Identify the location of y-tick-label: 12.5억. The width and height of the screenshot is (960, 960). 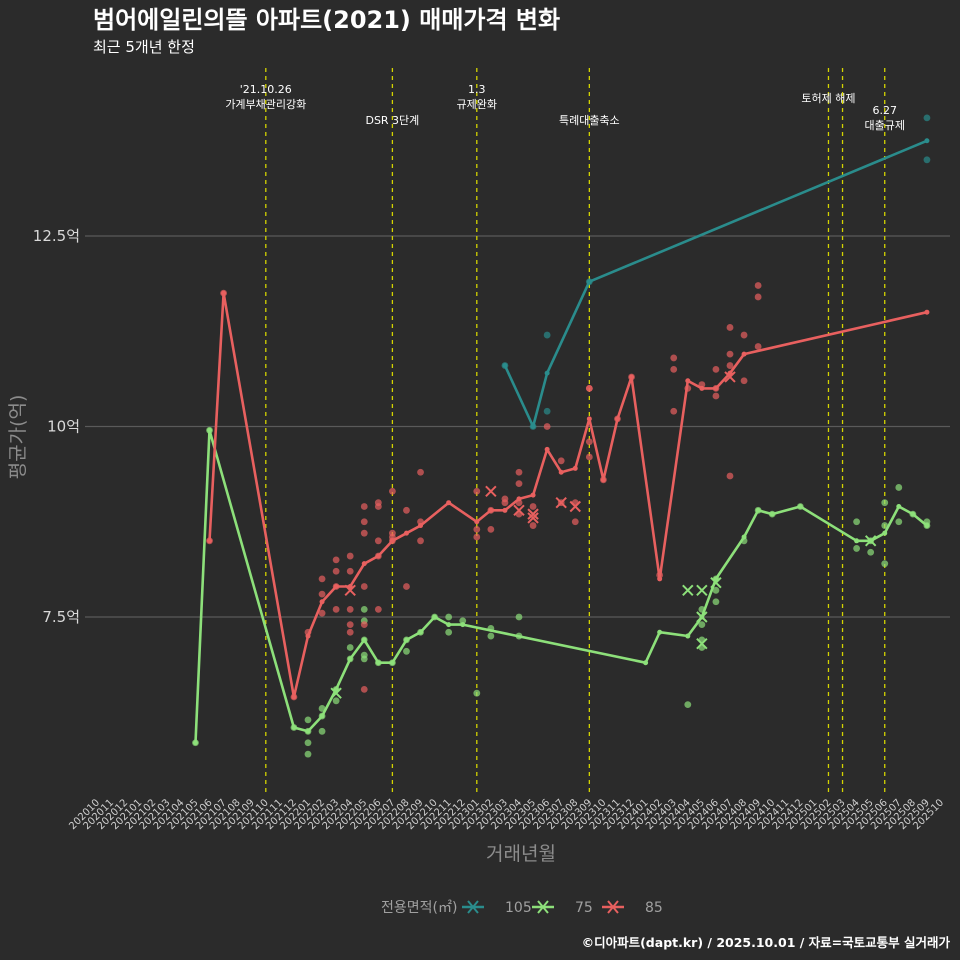
(56, 236).